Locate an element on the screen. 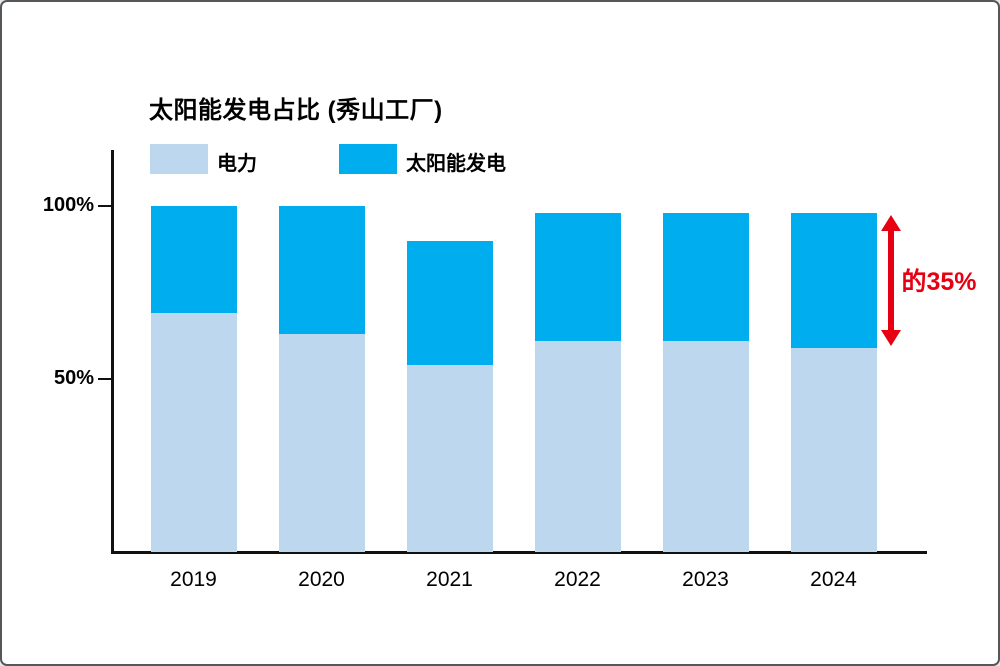  x-axis-line is located at coordinates (519, 552).